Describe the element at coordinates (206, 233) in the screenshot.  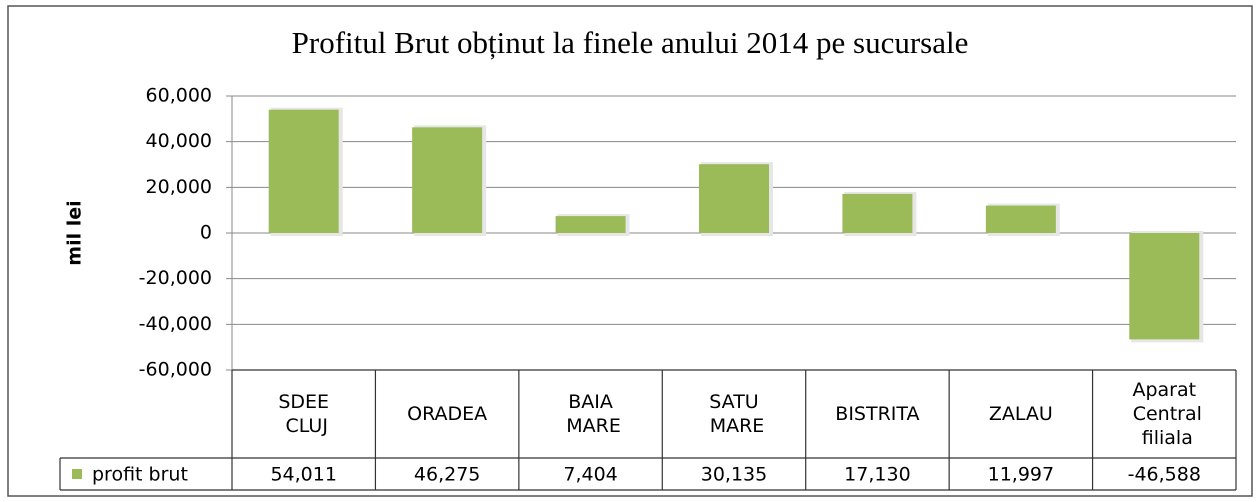
I see `y-tick-label: 0` at that location.